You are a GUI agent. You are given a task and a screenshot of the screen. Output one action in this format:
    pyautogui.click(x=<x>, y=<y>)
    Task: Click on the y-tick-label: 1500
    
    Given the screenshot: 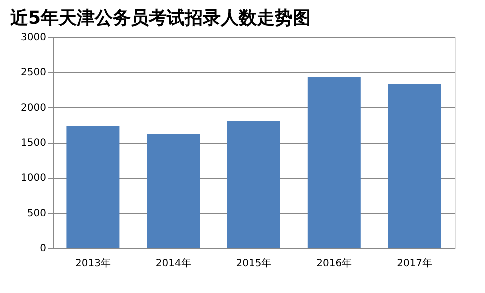 What is the action you would take?
    pyautogui.click(x=33, y=143)
    